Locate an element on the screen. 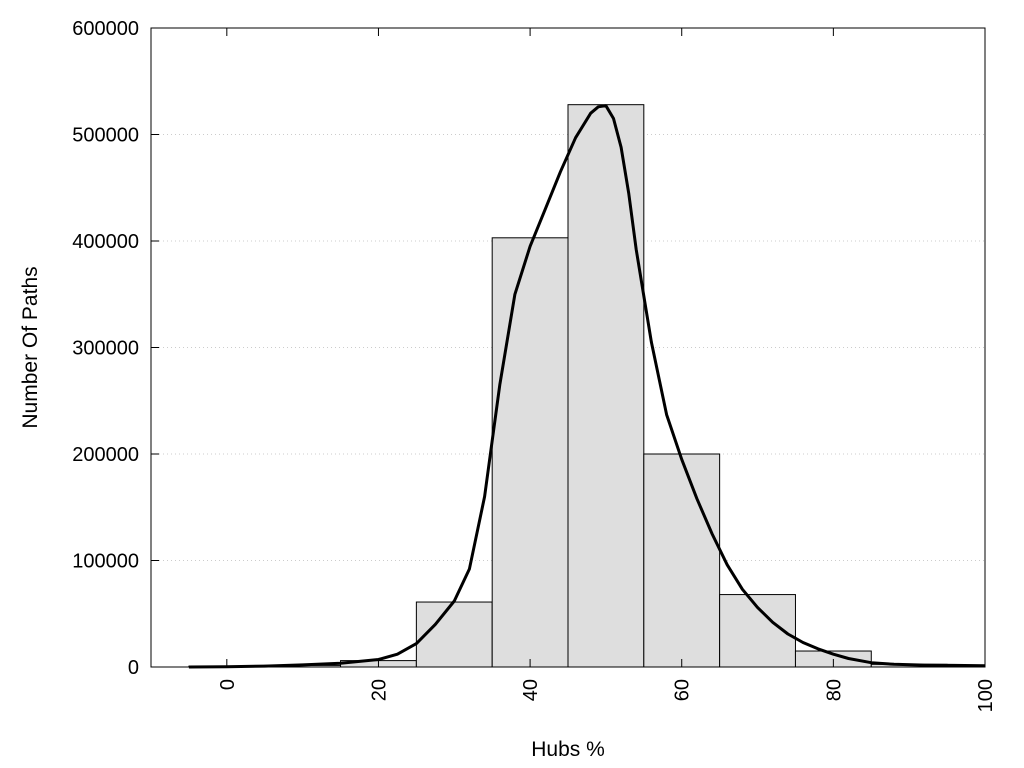  y-tick-label: 100000 is located at coordinates (105, 562).